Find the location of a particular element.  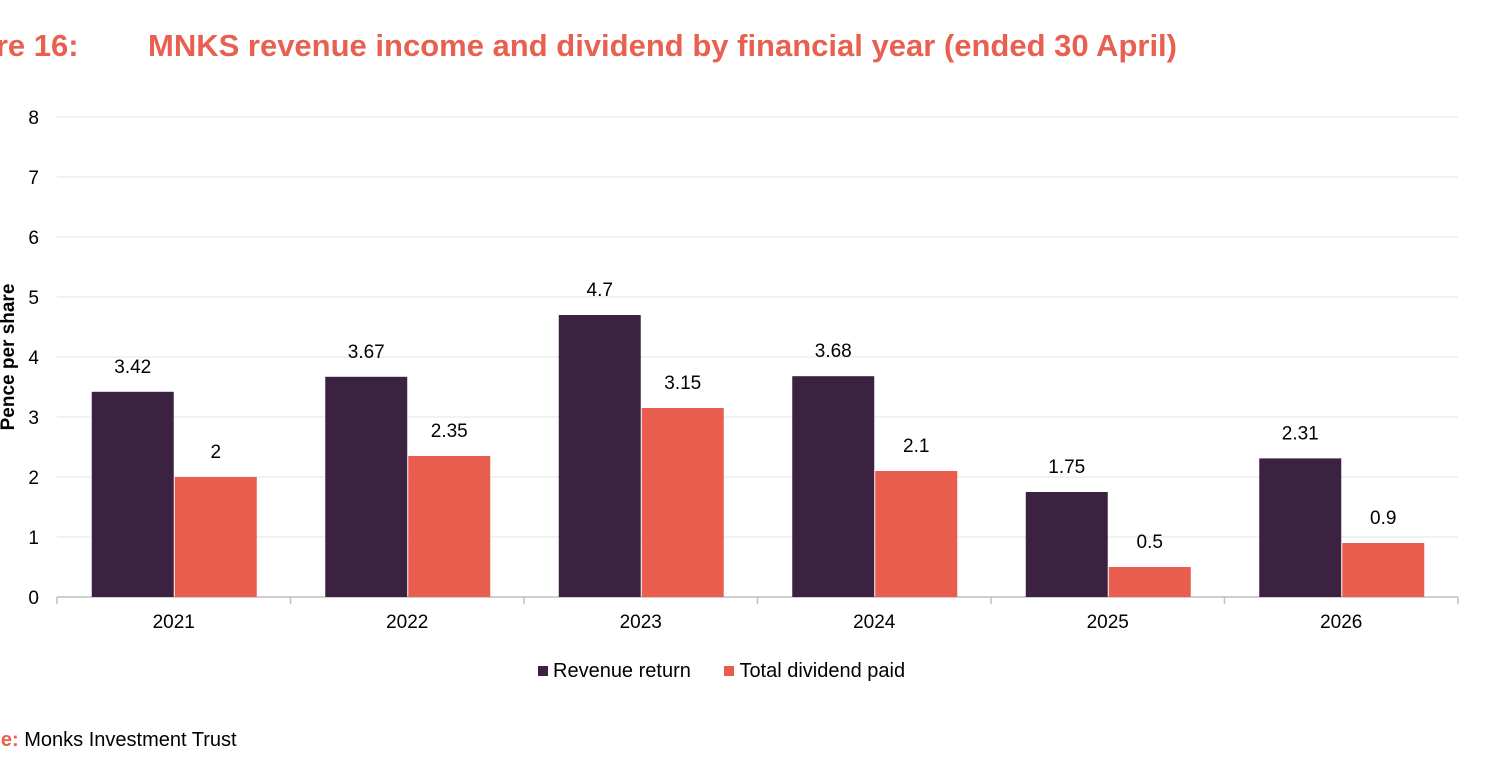

legend-label-dividend: Total dividend paid is located at coordinates (822, 671).